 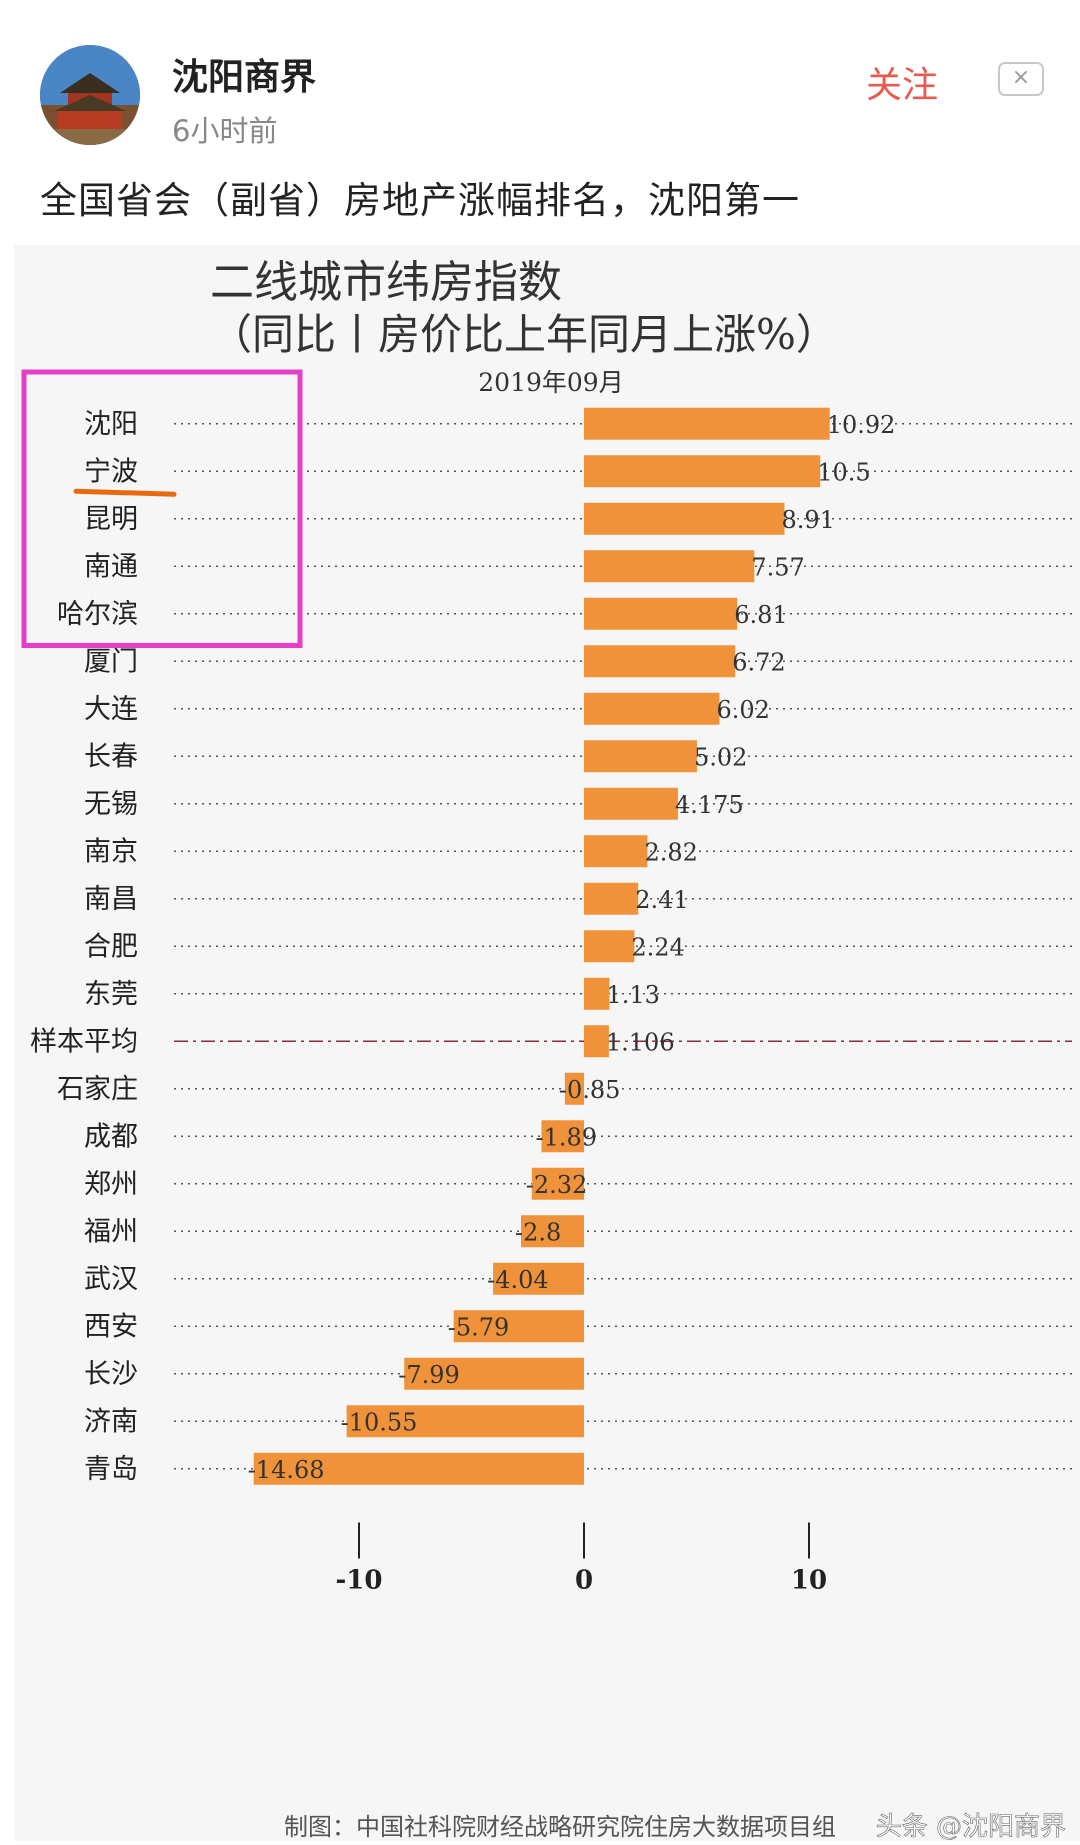 I want to click on x-tick-label: 0, so click(x=584, y=1581).